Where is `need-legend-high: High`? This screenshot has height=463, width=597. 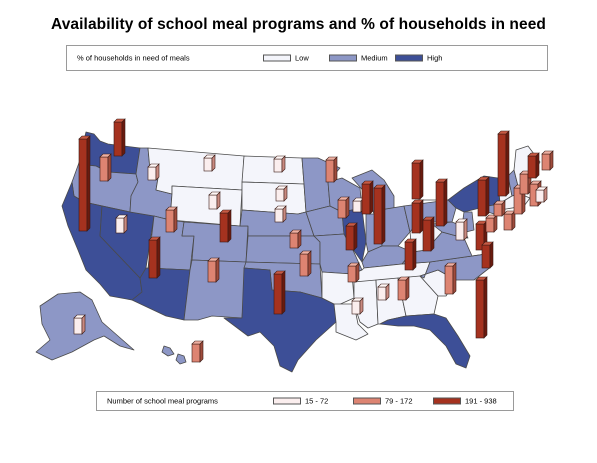 need-legend-high: High is located at coordinates (418, 58).